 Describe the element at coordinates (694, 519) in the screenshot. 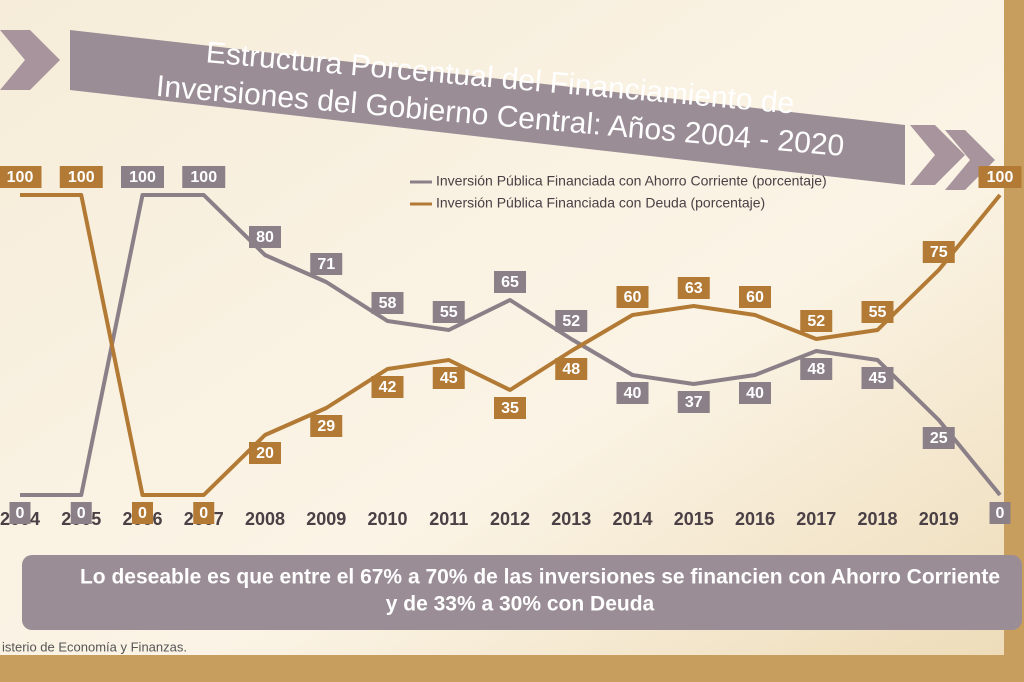

I see `x-tick-label: 2015` at that location.